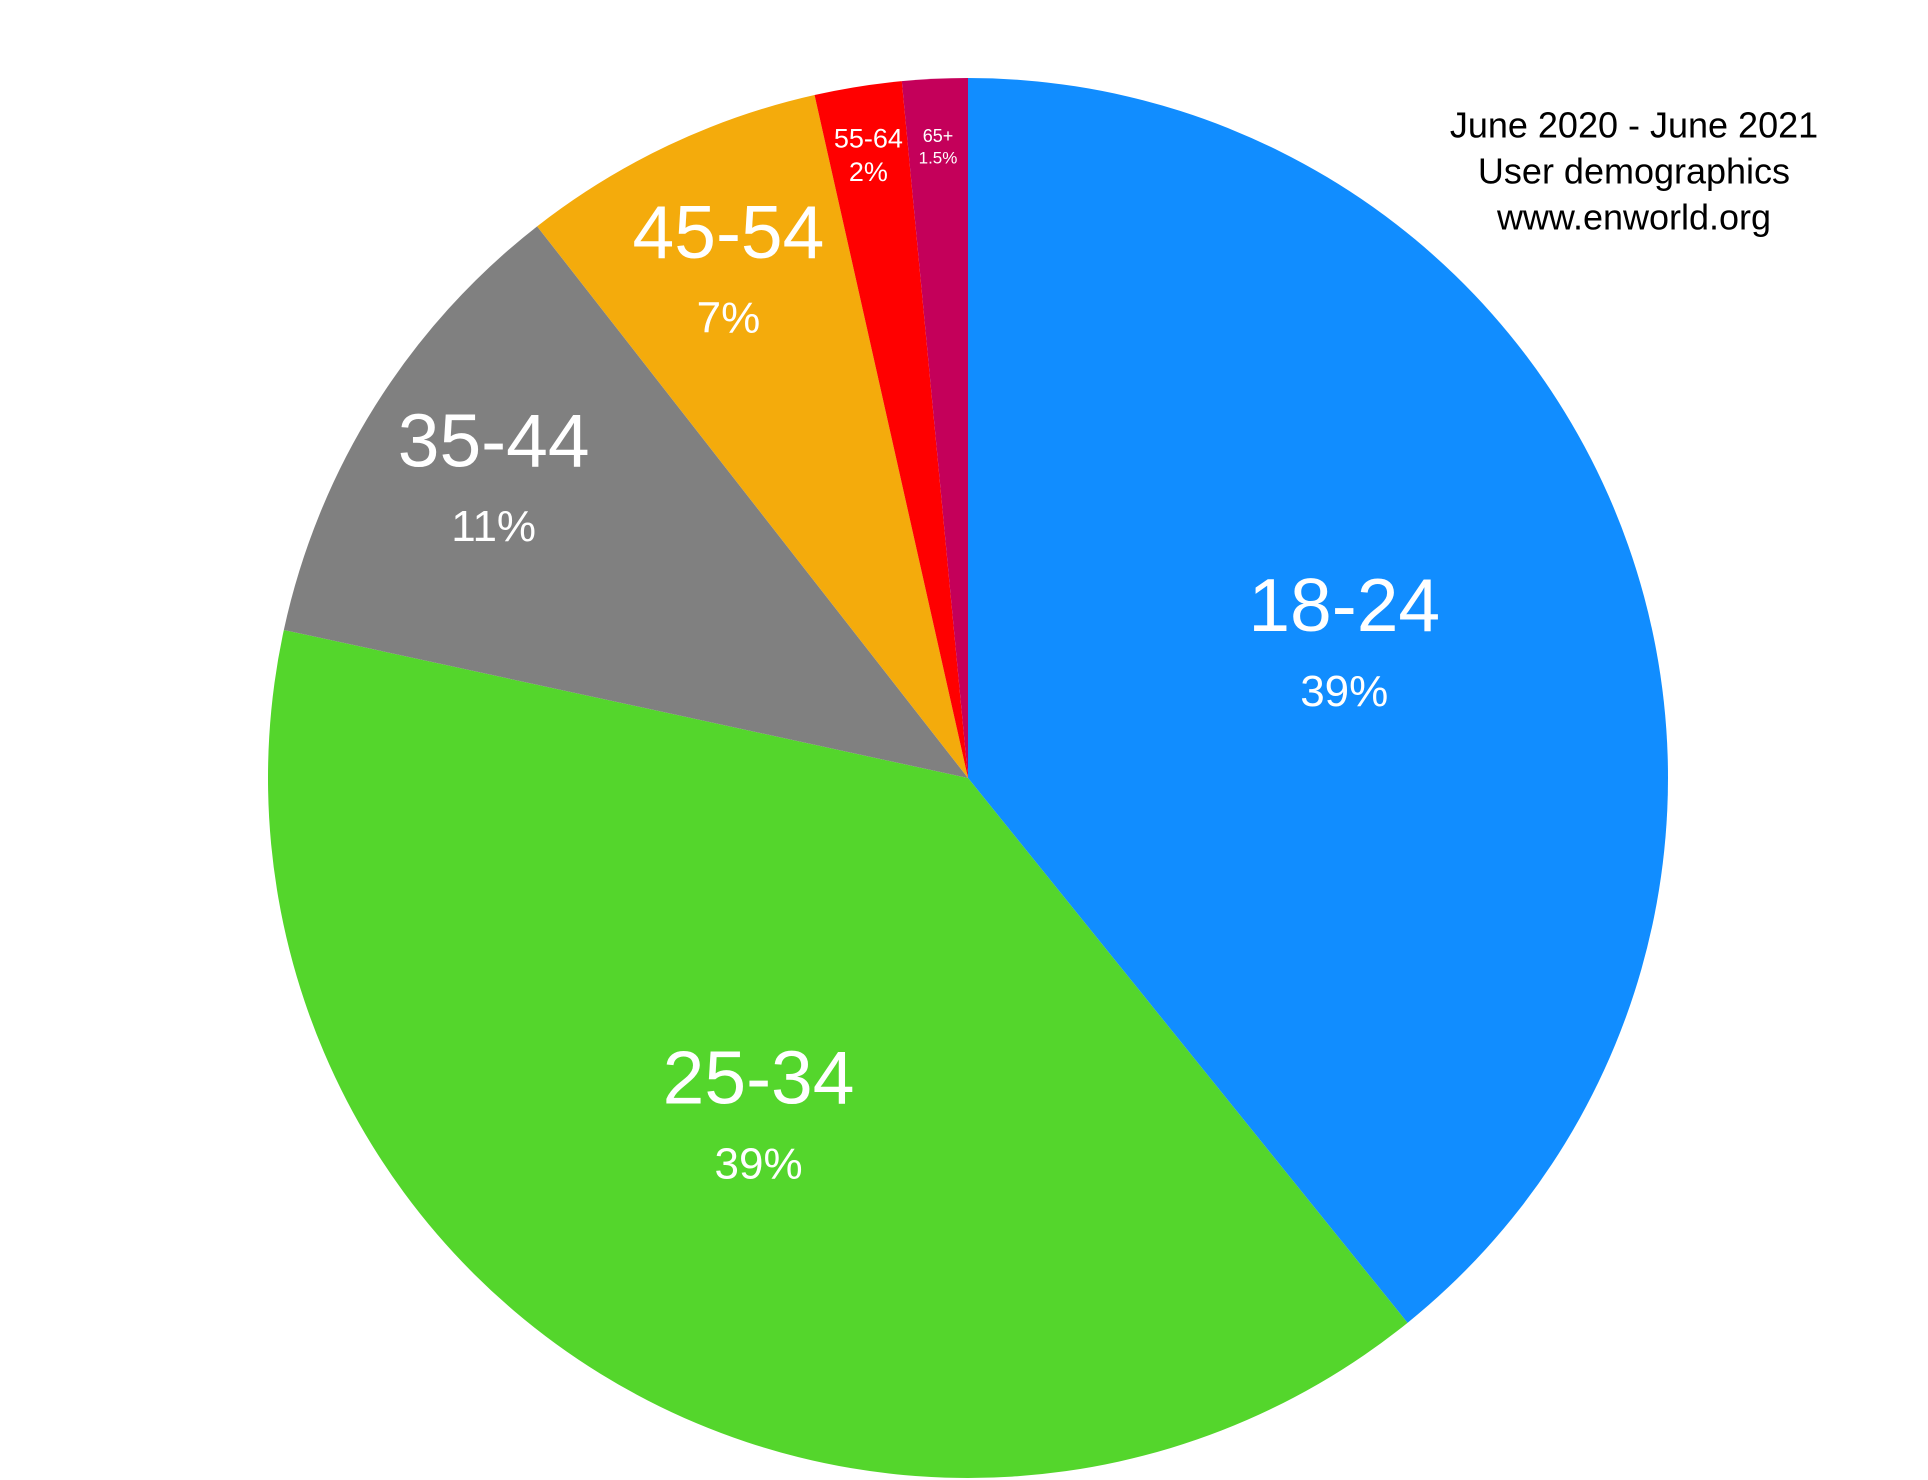 The image size is (1928, 1480). I want to click on slice-value-label: 1.5%, so click(938, 158).